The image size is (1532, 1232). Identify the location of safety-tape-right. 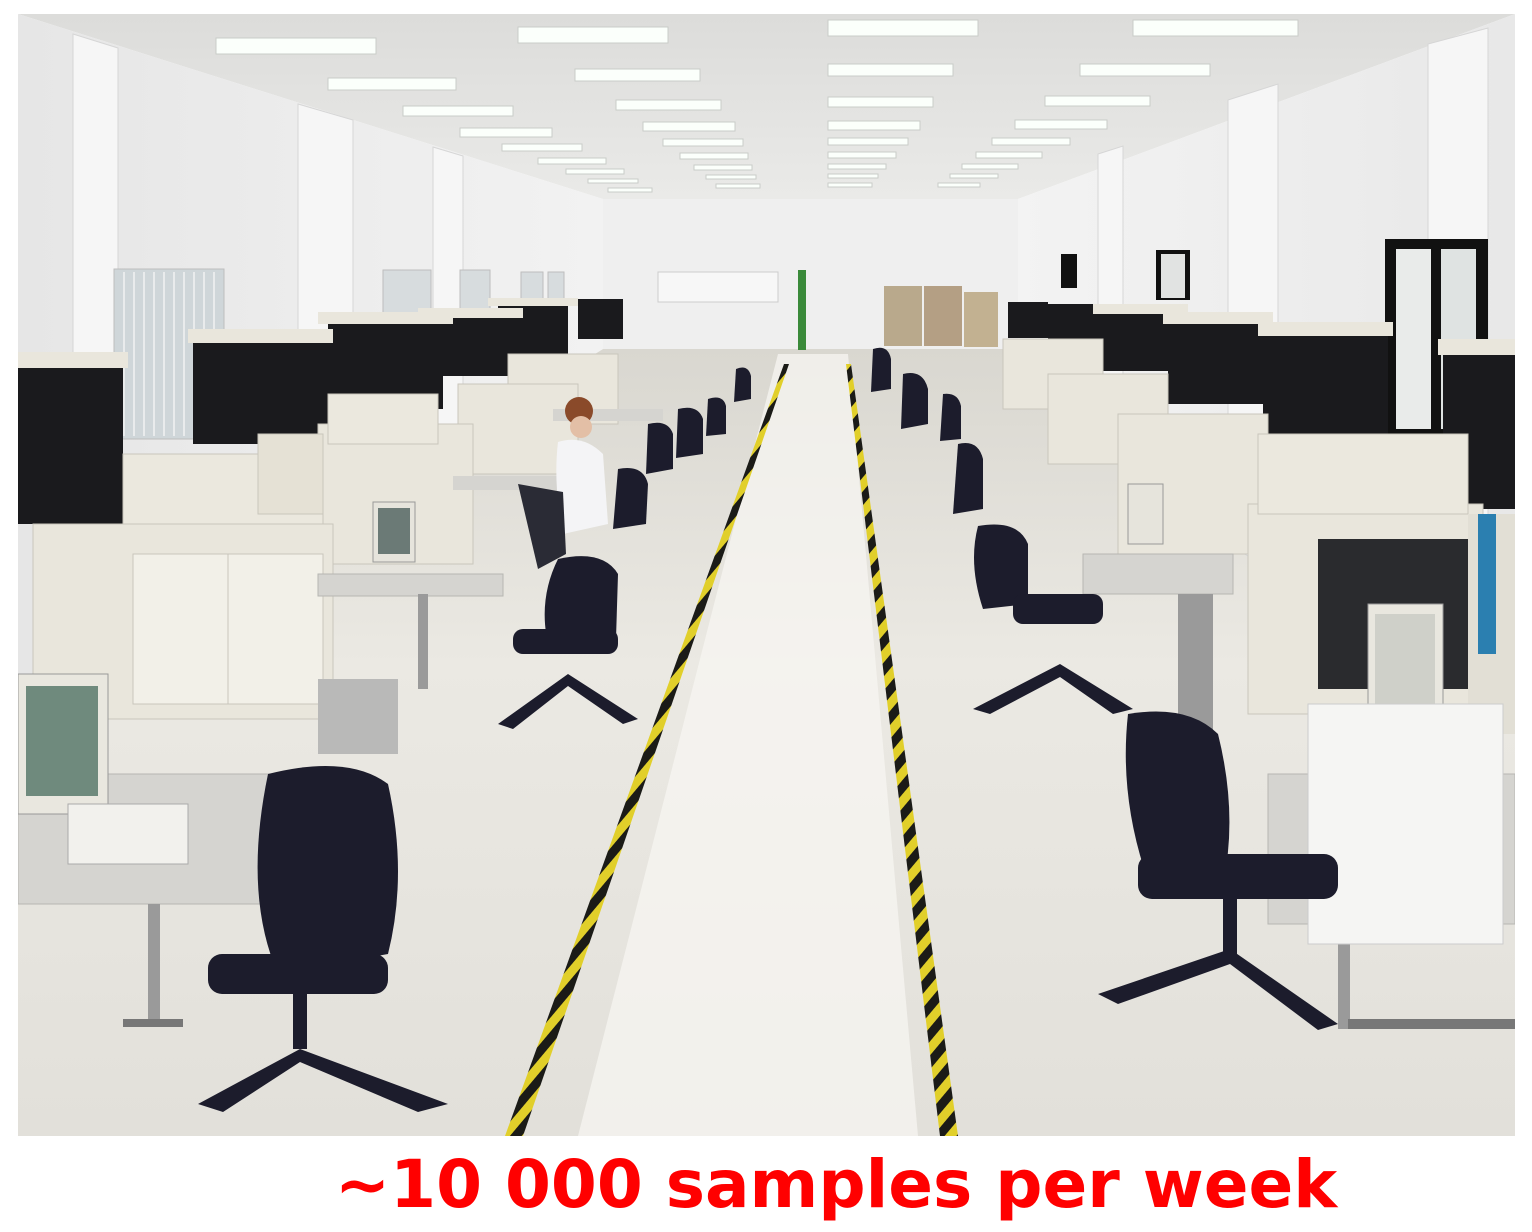
(902, 750).